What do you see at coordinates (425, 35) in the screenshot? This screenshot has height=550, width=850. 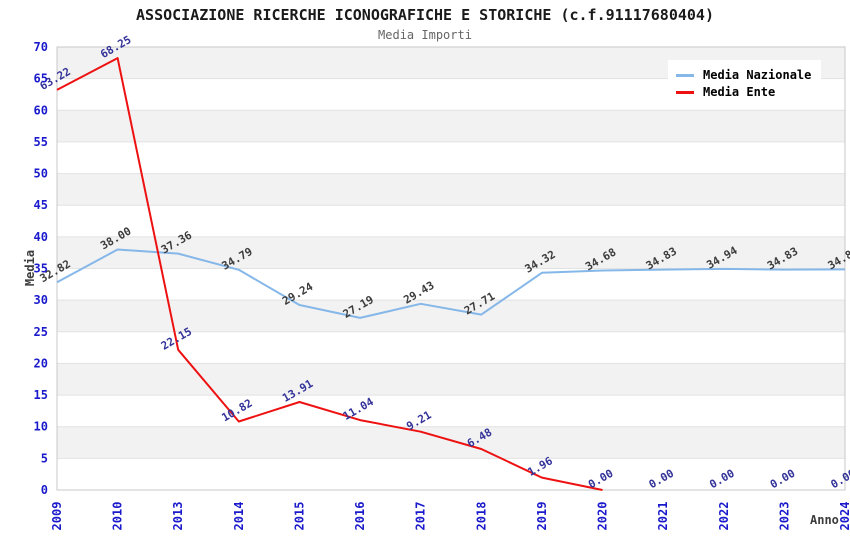 I see `chart-subtitle: Media Importi` at bounding box center [425, 35].